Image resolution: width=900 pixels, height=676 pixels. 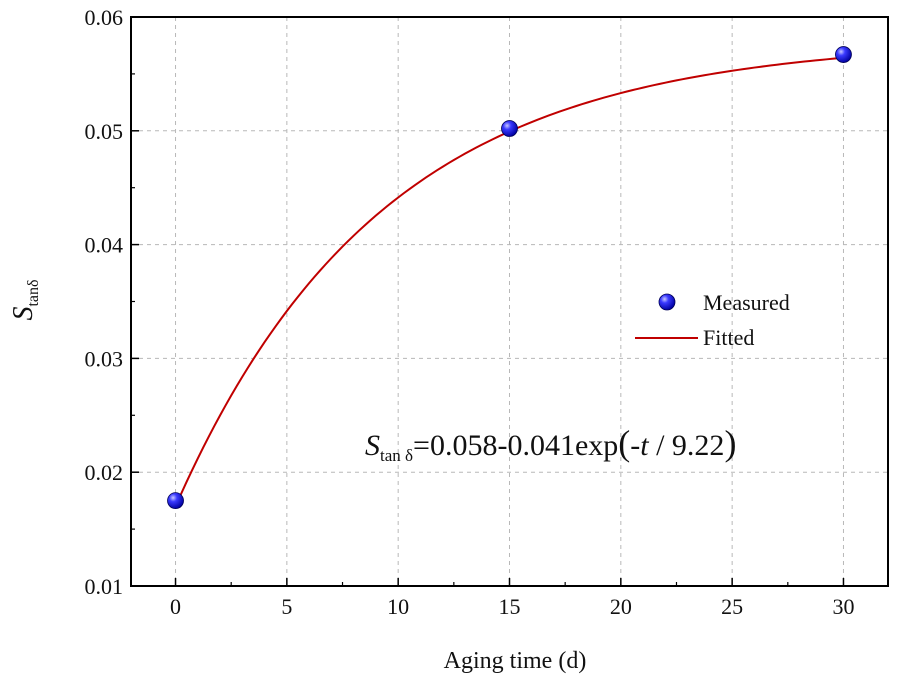 What do you see at coordinates (732, 606) in the screenshot?
I see `x-tick-label-5: 25` at bounding box center [732, 606].